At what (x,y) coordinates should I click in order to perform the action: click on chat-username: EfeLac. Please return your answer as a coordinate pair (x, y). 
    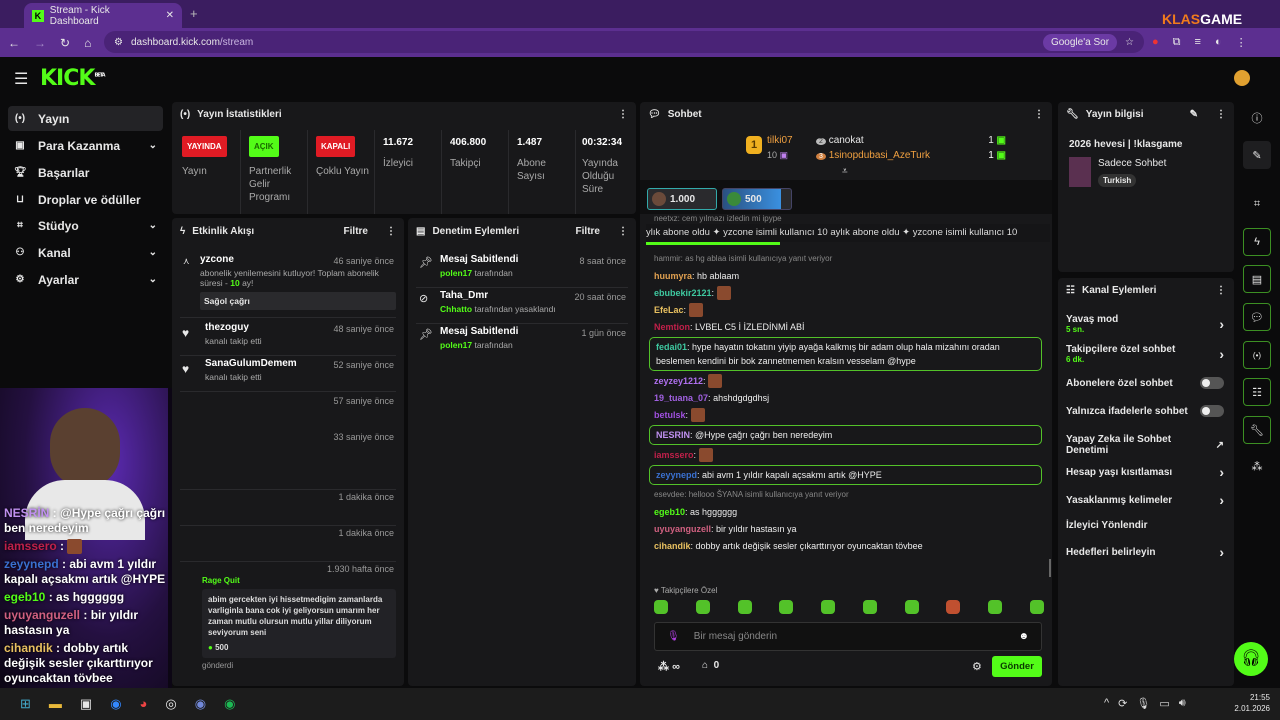
    Looking at the image, I should click on (669, 310).